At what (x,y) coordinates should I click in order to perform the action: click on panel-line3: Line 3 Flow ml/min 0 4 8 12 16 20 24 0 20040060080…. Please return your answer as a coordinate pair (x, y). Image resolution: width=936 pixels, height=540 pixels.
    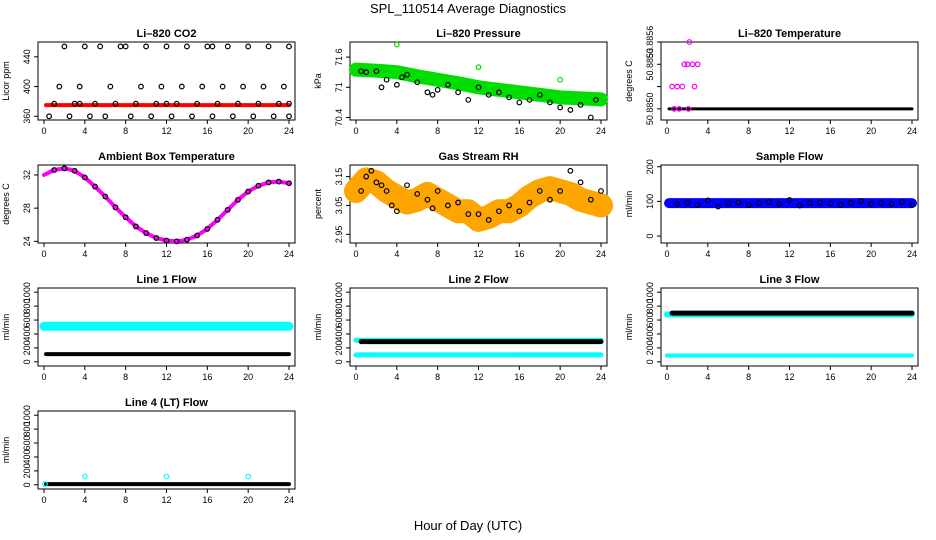
    Looking at the image, I should click on (771, 328).